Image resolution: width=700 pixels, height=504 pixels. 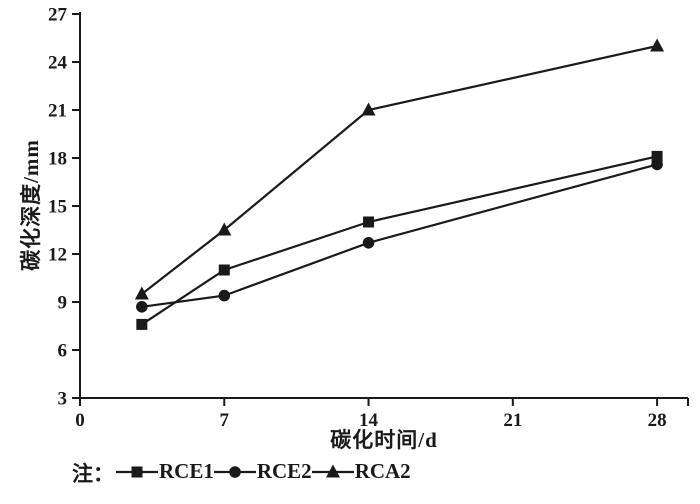 What do you see at coordinates (512, 420) in the screenshot?
I see `x-tick-label: 21` at bounding box center [512, 420].